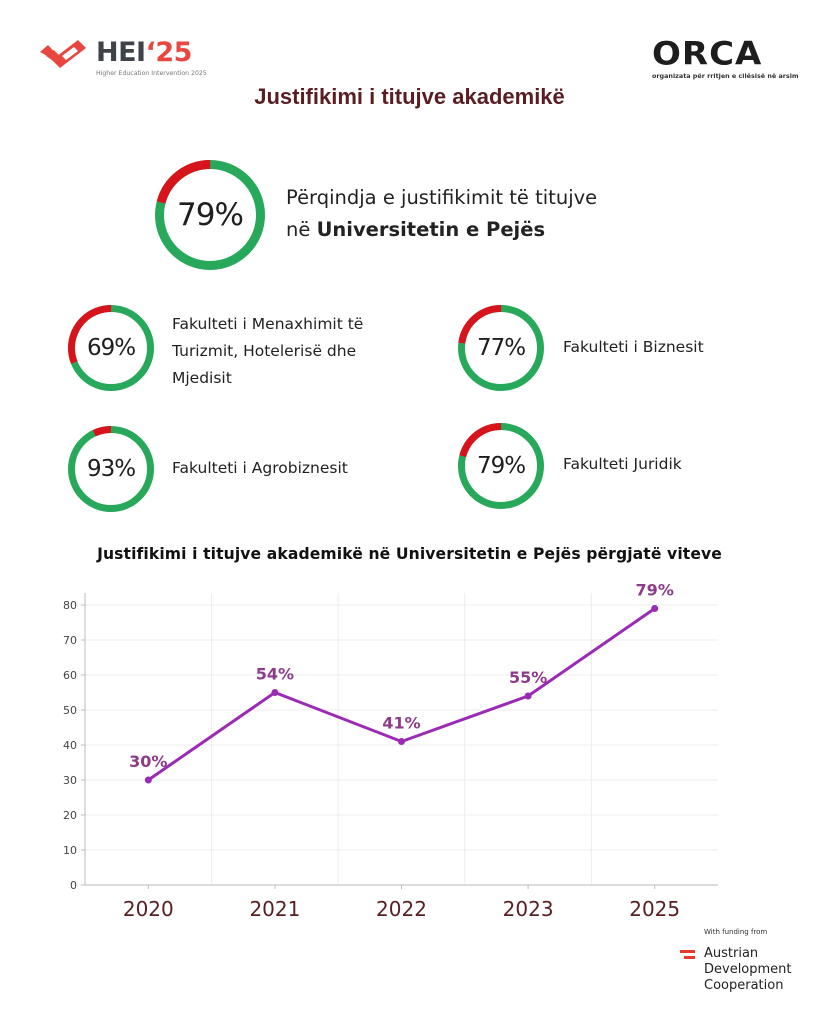  Describe the element at coordinates (687, 956) in the screenshot. I see `austrian-flag-icon` at that location.